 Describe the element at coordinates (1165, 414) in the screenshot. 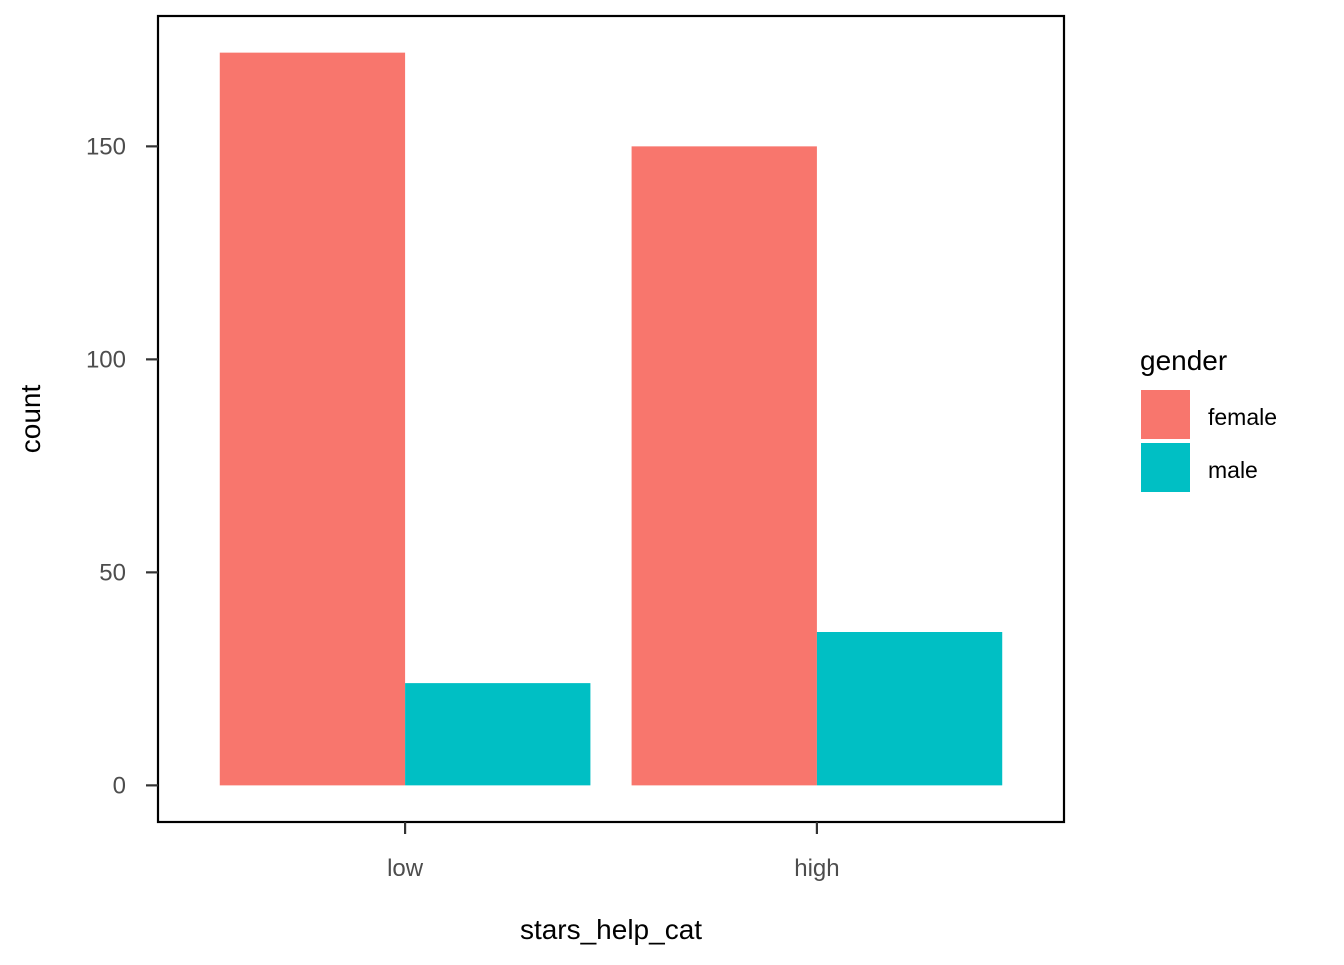

I see `legend-swatch-female` at that location.